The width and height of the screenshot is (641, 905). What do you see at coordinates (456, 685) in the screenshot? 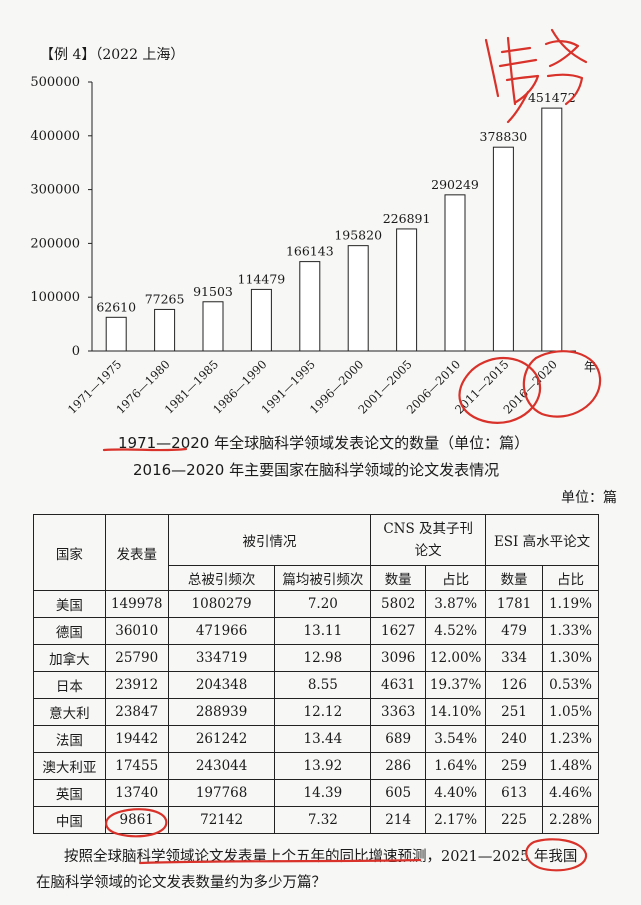
I see `table-cell: 19.37%` at bounding box center [456, 685].